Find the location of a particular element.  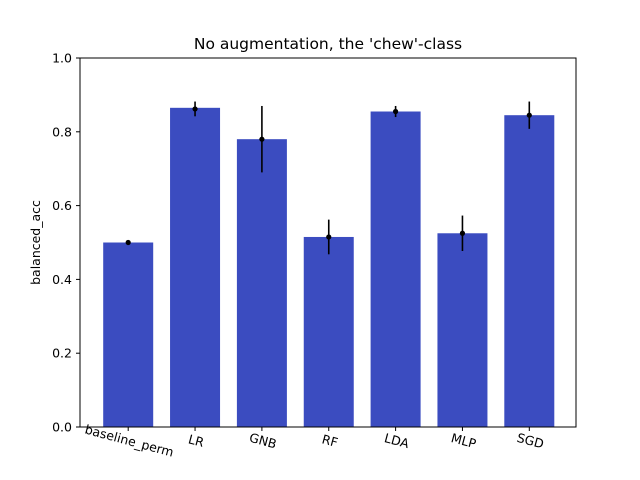

y-tick-label: 0.6 is located at coordinates (62, 205).